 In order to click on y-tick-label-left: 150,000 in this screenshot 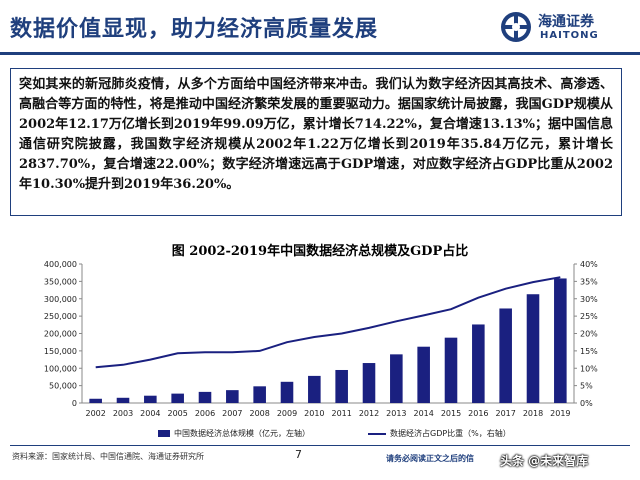, I will do `click(60, 351)`.